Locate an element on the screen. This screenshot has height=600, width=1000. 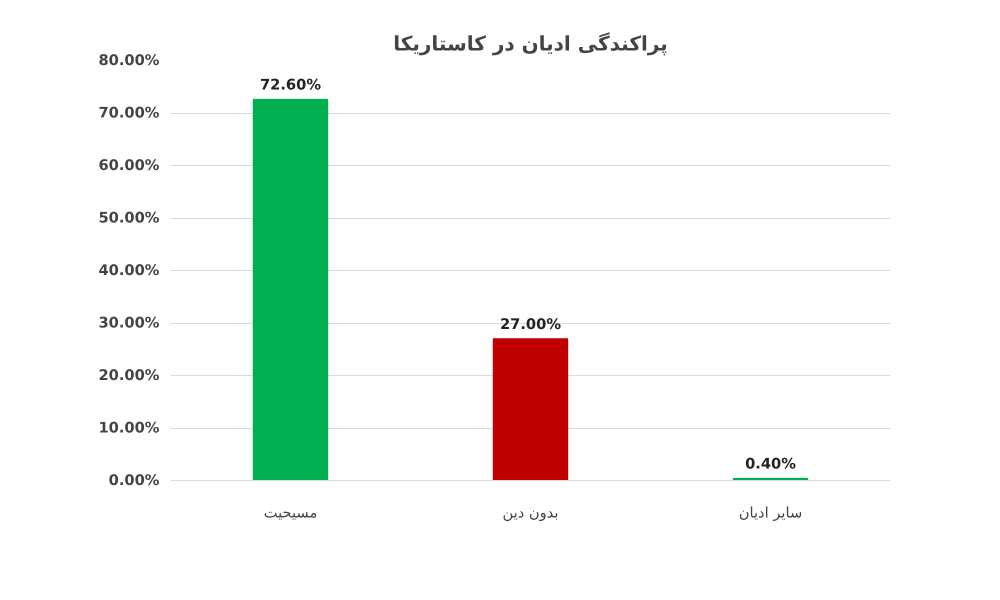
y-tick-label: 50.00% is located at coordinates (129, 218).